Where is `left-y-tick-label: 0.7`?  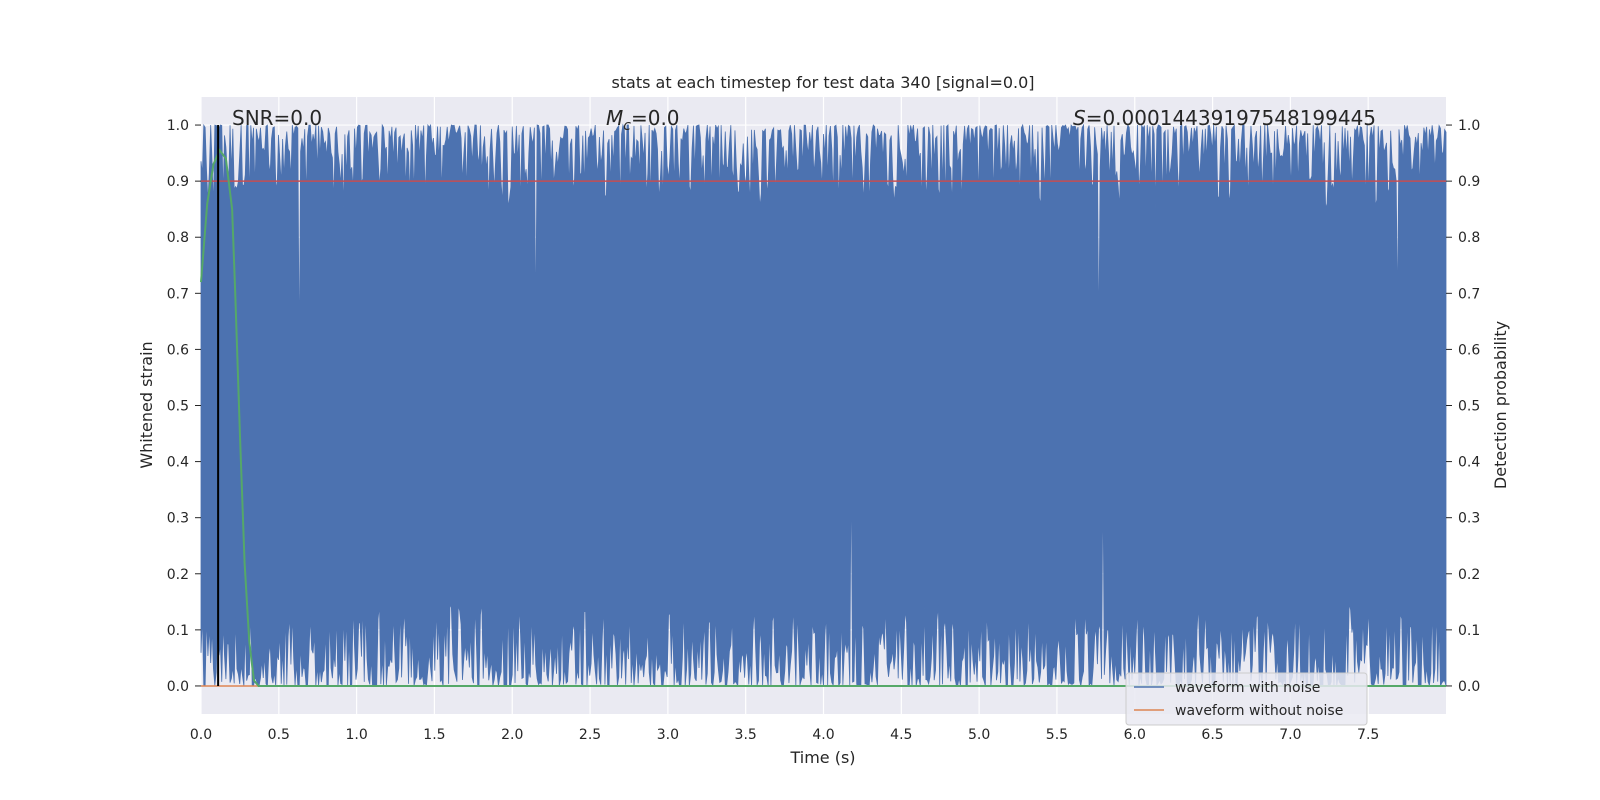 left-y-tick-label: 0.7 is located at coordinates (178, 294).